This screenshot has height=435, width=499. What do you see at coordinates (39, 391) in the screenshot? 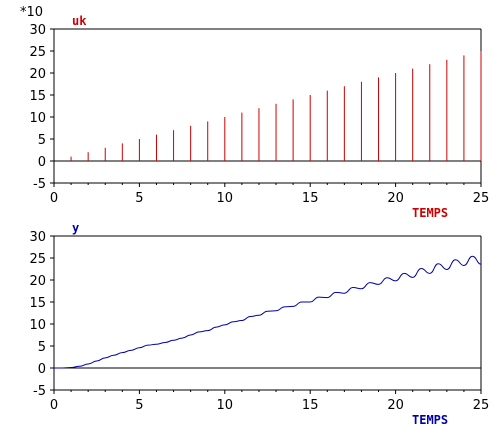
I see `y-y-tick-label: -5` at bounding box center [39, 391].